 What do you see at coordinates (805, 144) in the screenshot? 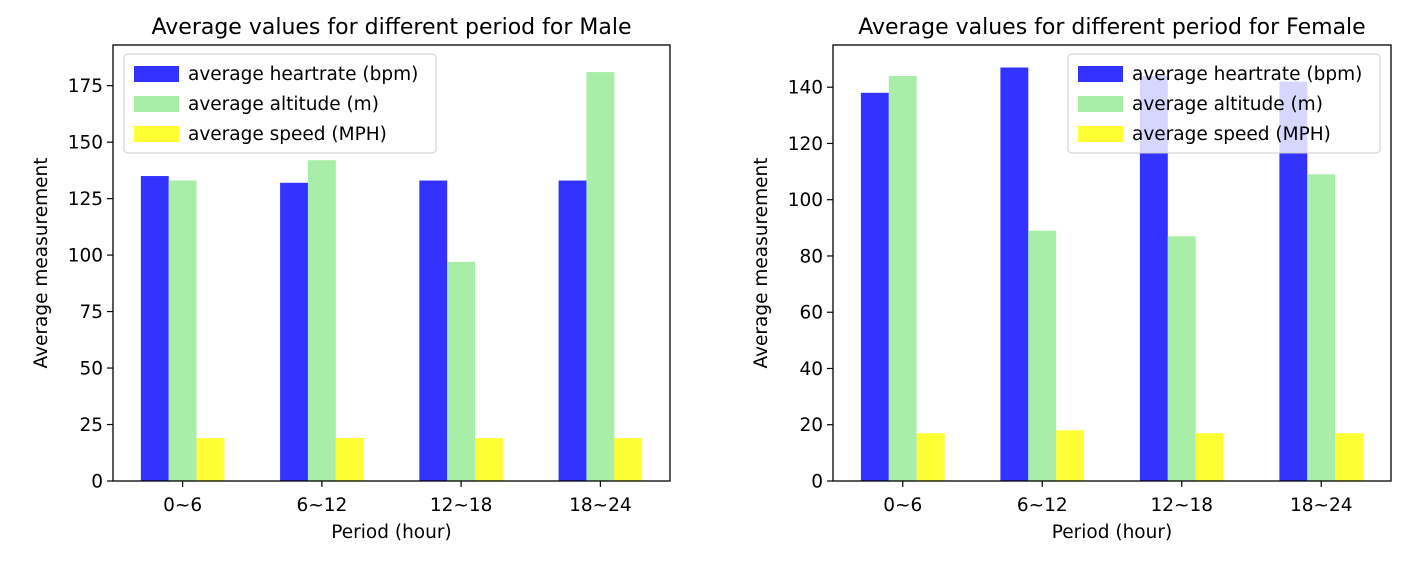
I see `y-tick-label: 120` at bounding box center [805, 144].